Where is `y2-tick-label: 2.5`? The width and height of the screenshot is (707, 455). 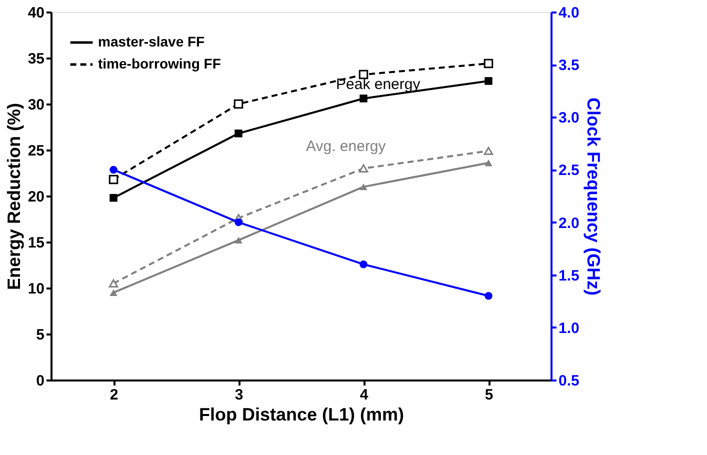 y2-tick-label: 2.5 is located at coordinates (569, 171).